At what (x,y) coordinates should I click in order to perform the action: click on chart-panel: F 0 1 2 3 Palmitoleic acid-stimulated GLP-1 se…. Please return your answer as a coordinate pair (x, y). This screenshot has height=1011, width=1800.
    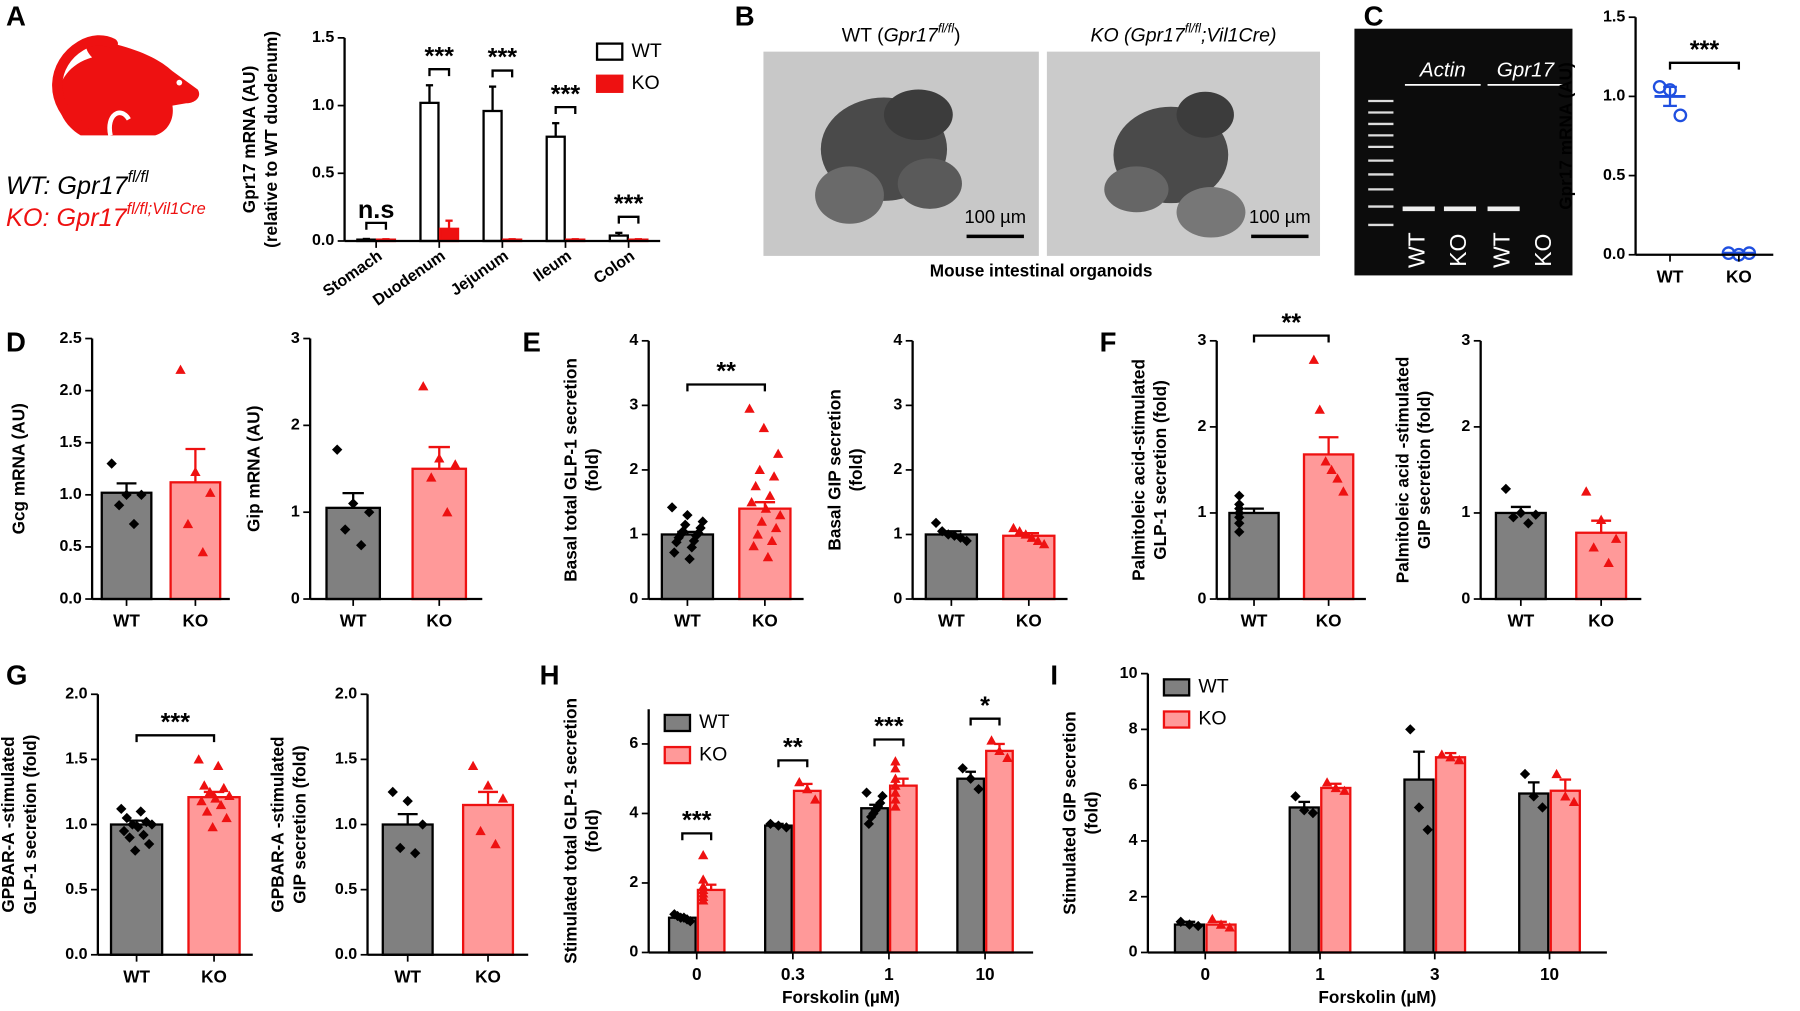
    Looking at the image, I should click on (1233, 470).